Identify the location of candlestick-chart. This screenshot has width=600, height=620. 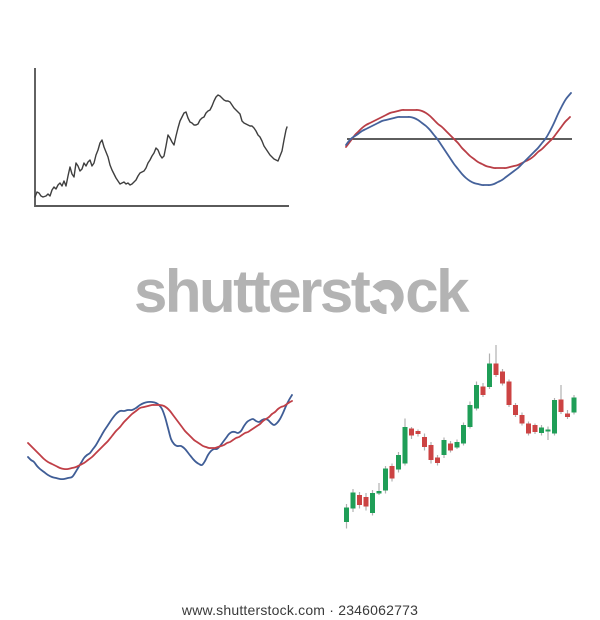
(460, 437).